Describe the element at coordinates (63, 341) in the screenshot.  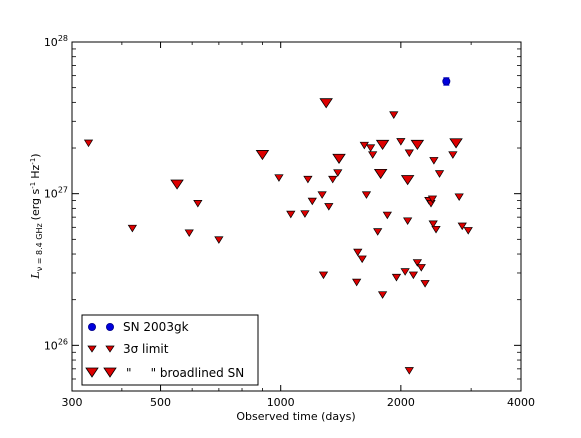
I see `y-tick-label-exponent: 26` at that location.